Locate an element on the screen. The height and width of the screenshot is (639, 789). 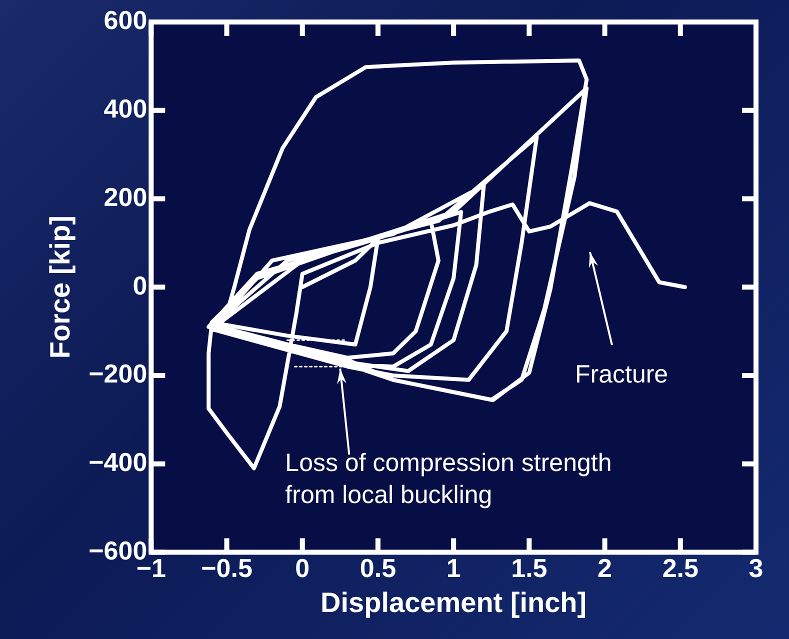
y-axis-title: Force [kip] is located at coordinates (60, 287).